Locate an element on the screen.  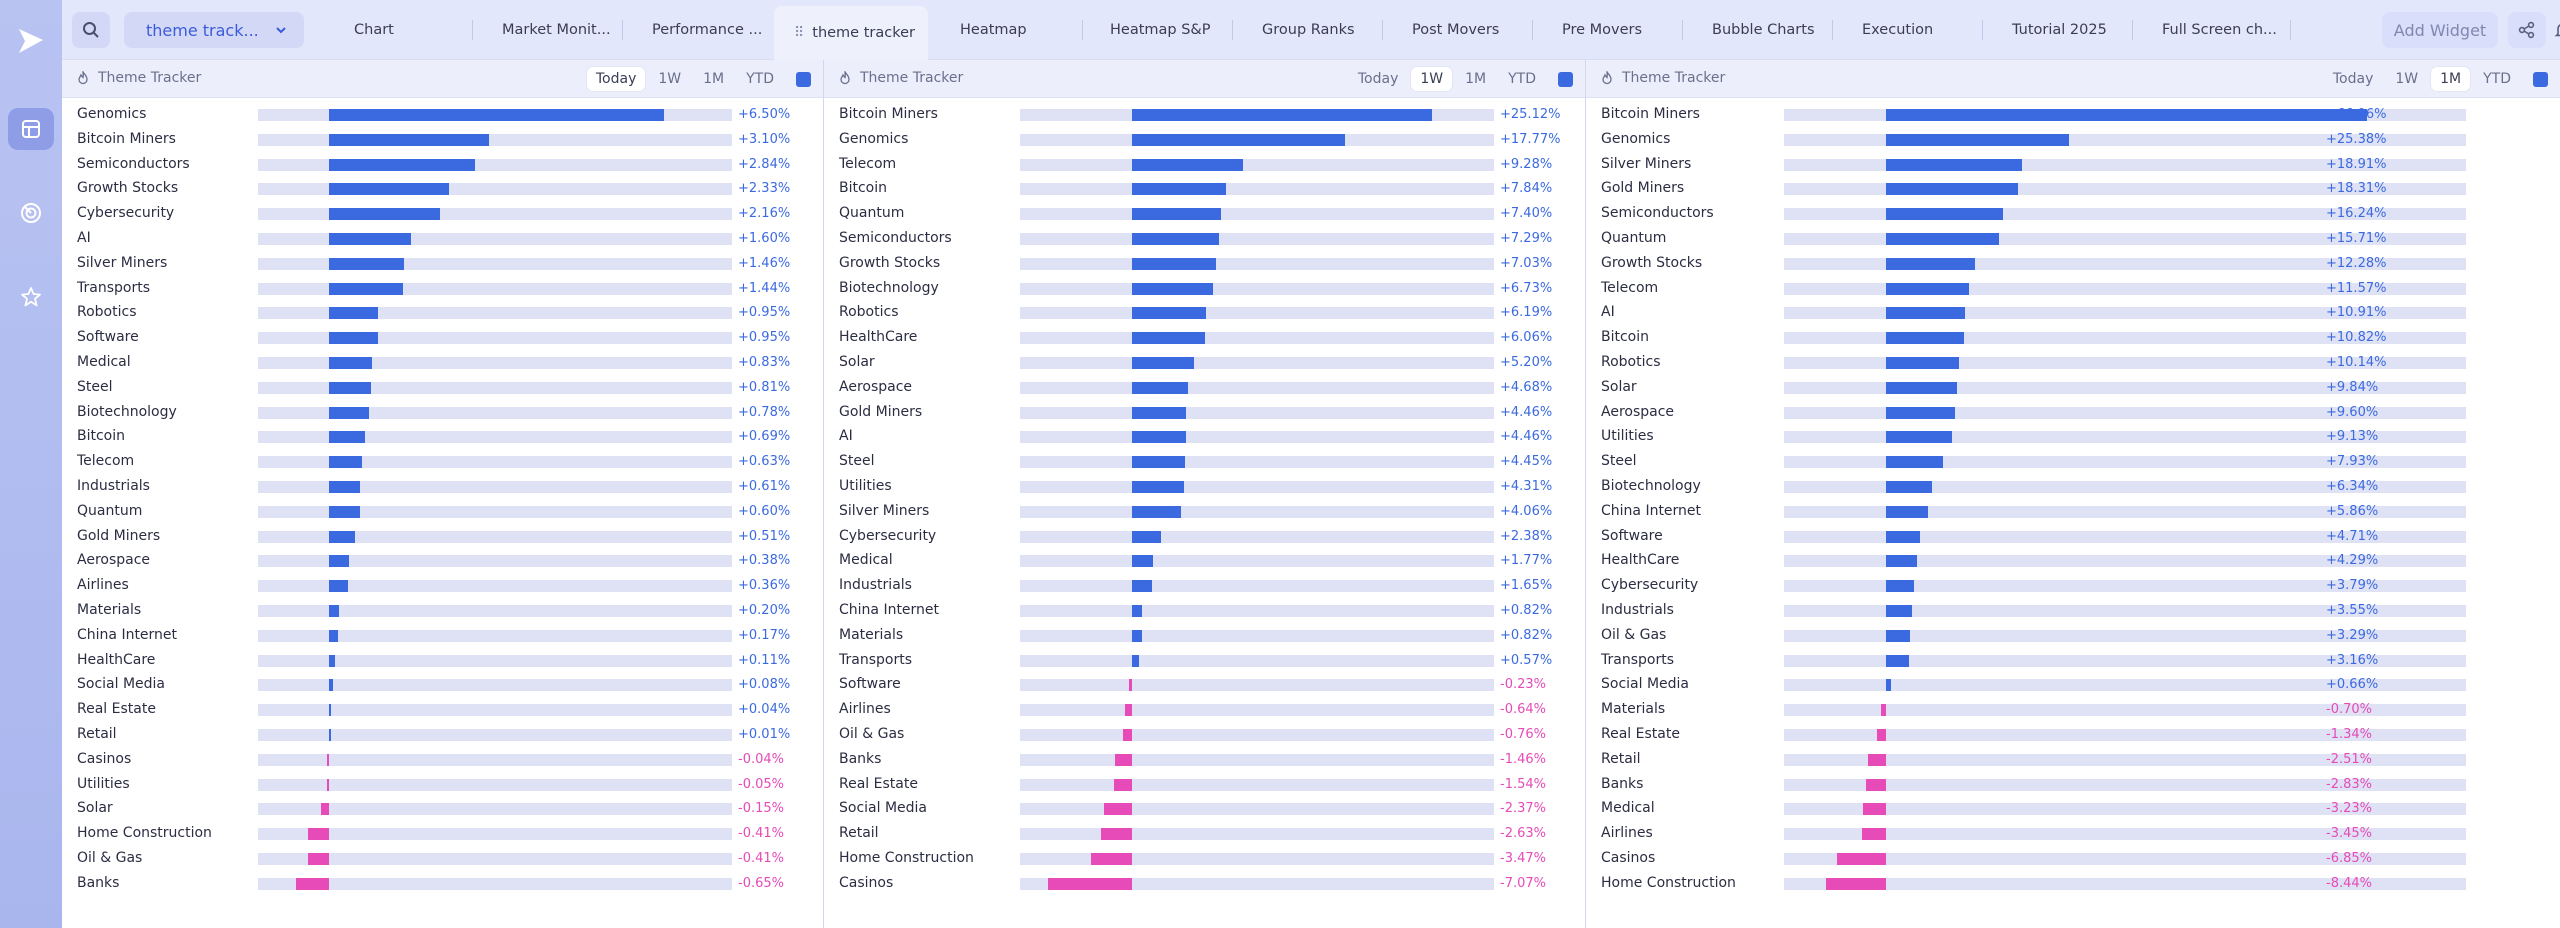
theme-row: Robotics +6.19% is located at coordinates (1204, 313).